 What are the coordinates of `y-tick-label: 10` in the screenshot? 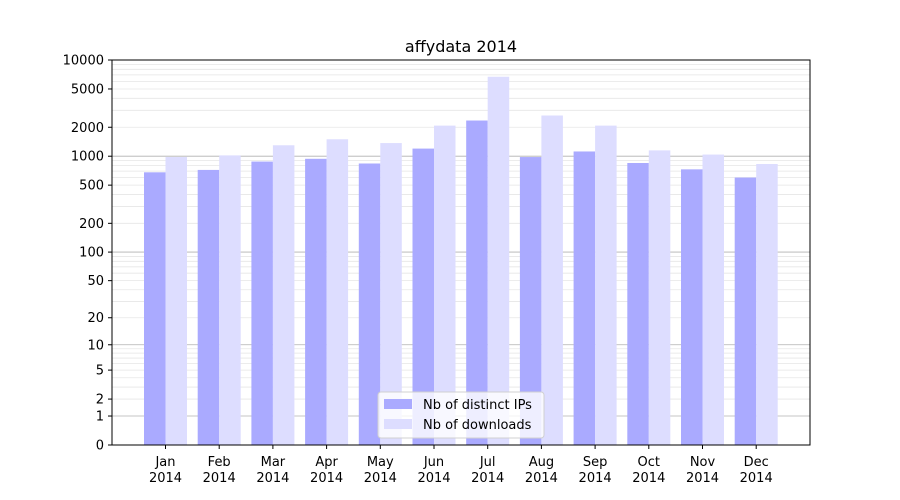 It's located at (95, 345).